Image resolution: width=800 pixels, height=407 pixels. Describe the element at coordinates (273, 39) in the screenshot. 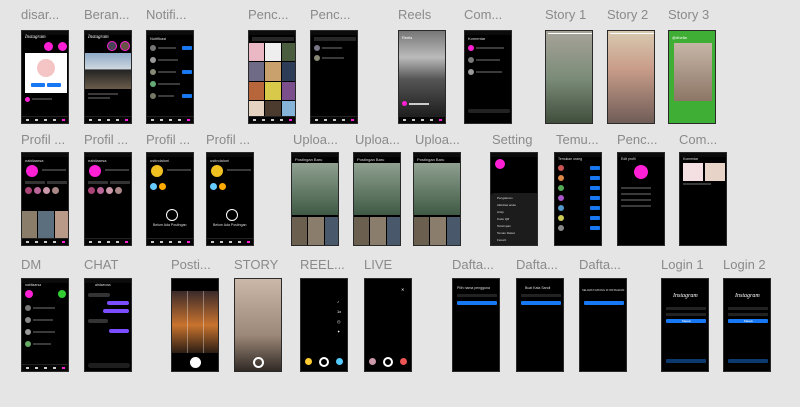

I see `search-input` at that location.